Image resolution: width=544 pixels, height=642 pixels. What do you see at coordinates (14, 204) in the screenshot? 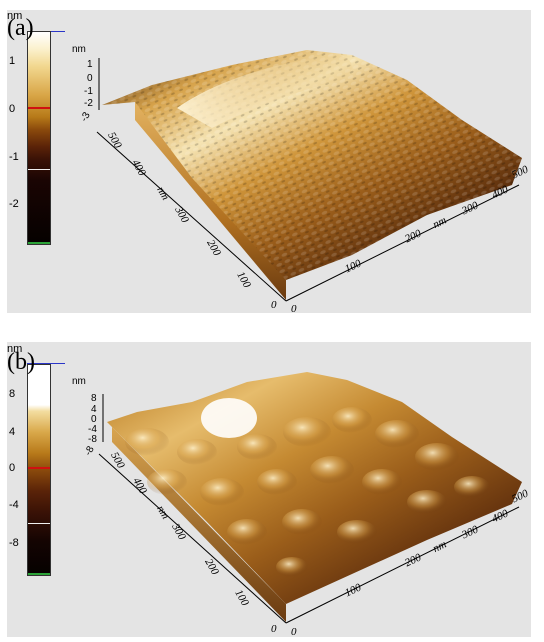
I see `color-scale-tick: -2` at bounding box center [14, 204].